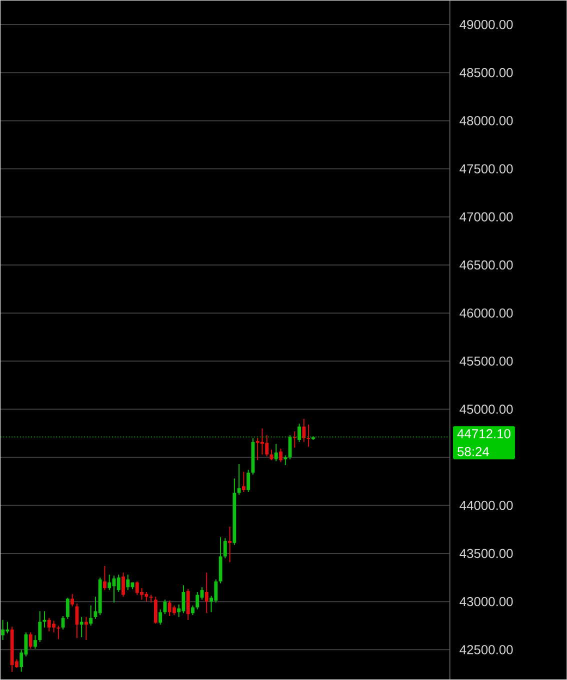 Image resolution: width=567 pixels, height=680 pixels. Describe the element at coordinates (486, 121) in the screenshot. I see `y-tick-label: 48000.00` at that location.